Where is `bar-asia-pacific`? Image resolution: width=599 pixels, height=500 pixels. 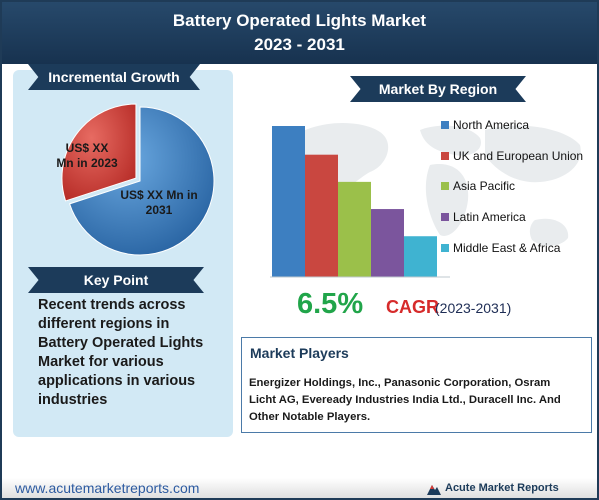
bar-asia-pacific is located at coordinates (354, 229).